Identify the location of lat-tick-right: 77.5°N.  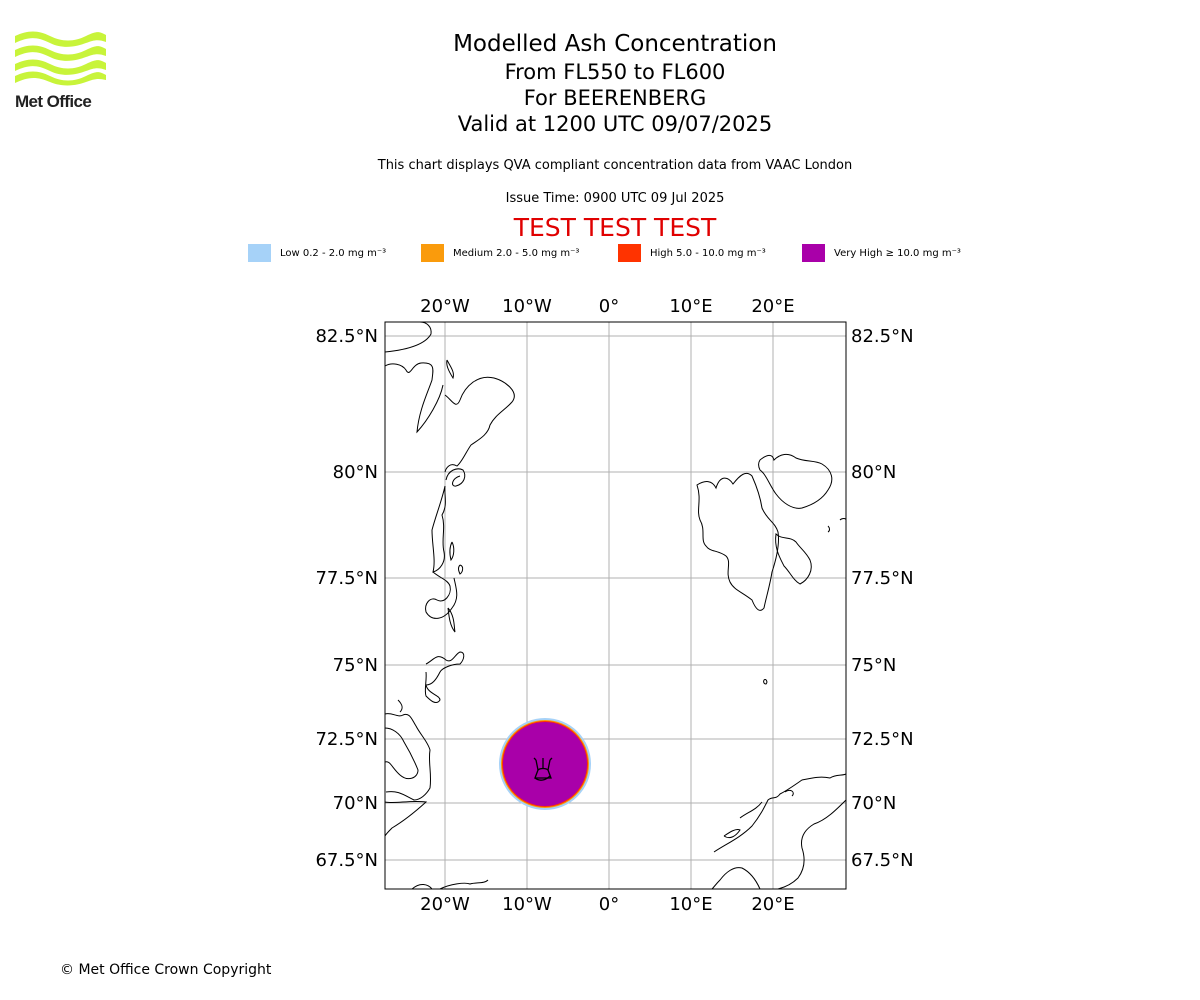
(882, 578).